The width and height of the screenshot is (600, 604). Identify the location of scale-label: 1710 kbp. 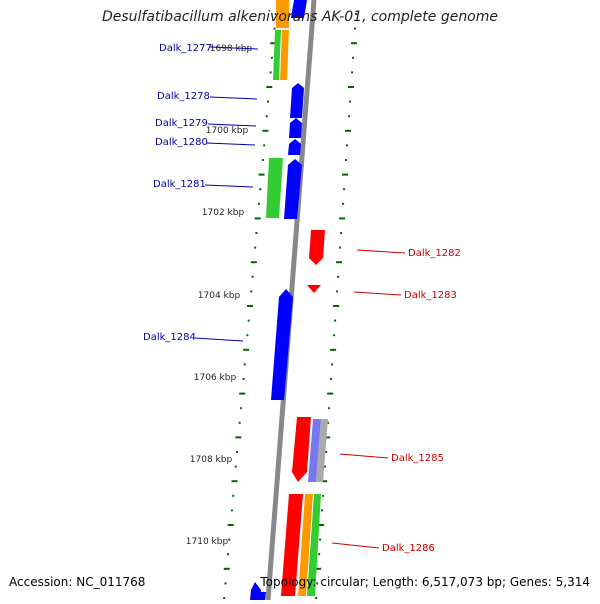
(207, 542).